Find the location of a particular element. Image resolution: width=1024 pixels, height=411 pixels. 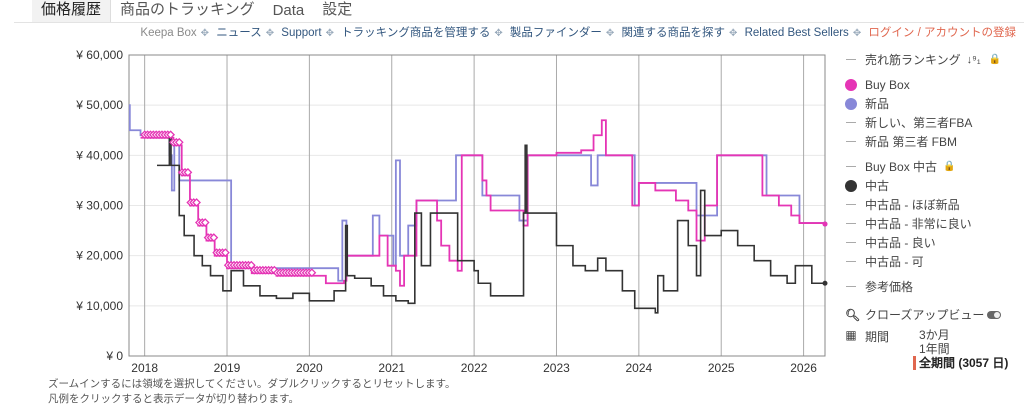

range-selector: ▦ 期間 3か月 1年間 全期間 (3057 日) is located at coordinates (926, 349).